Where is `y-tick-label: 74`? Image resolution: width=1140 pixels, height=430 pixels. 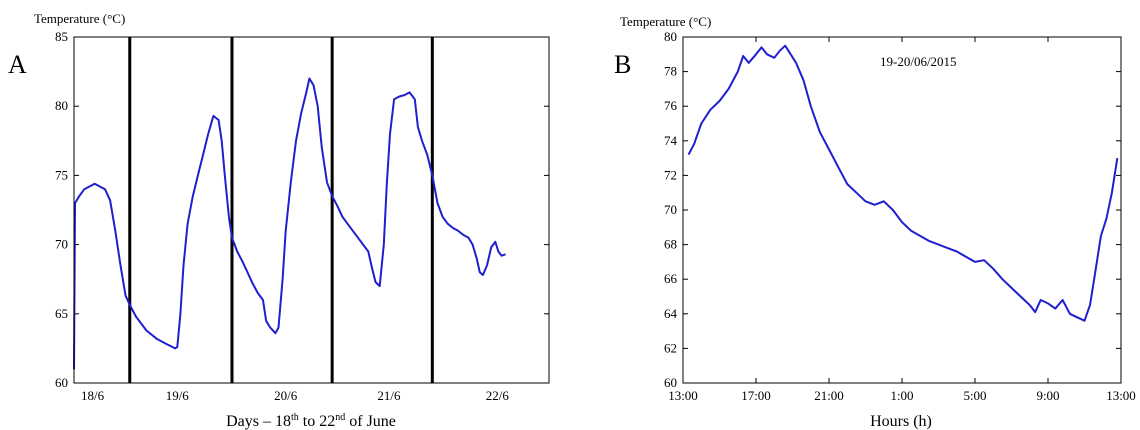 y-tick-label: 74 is located at coordinates (671, 140).